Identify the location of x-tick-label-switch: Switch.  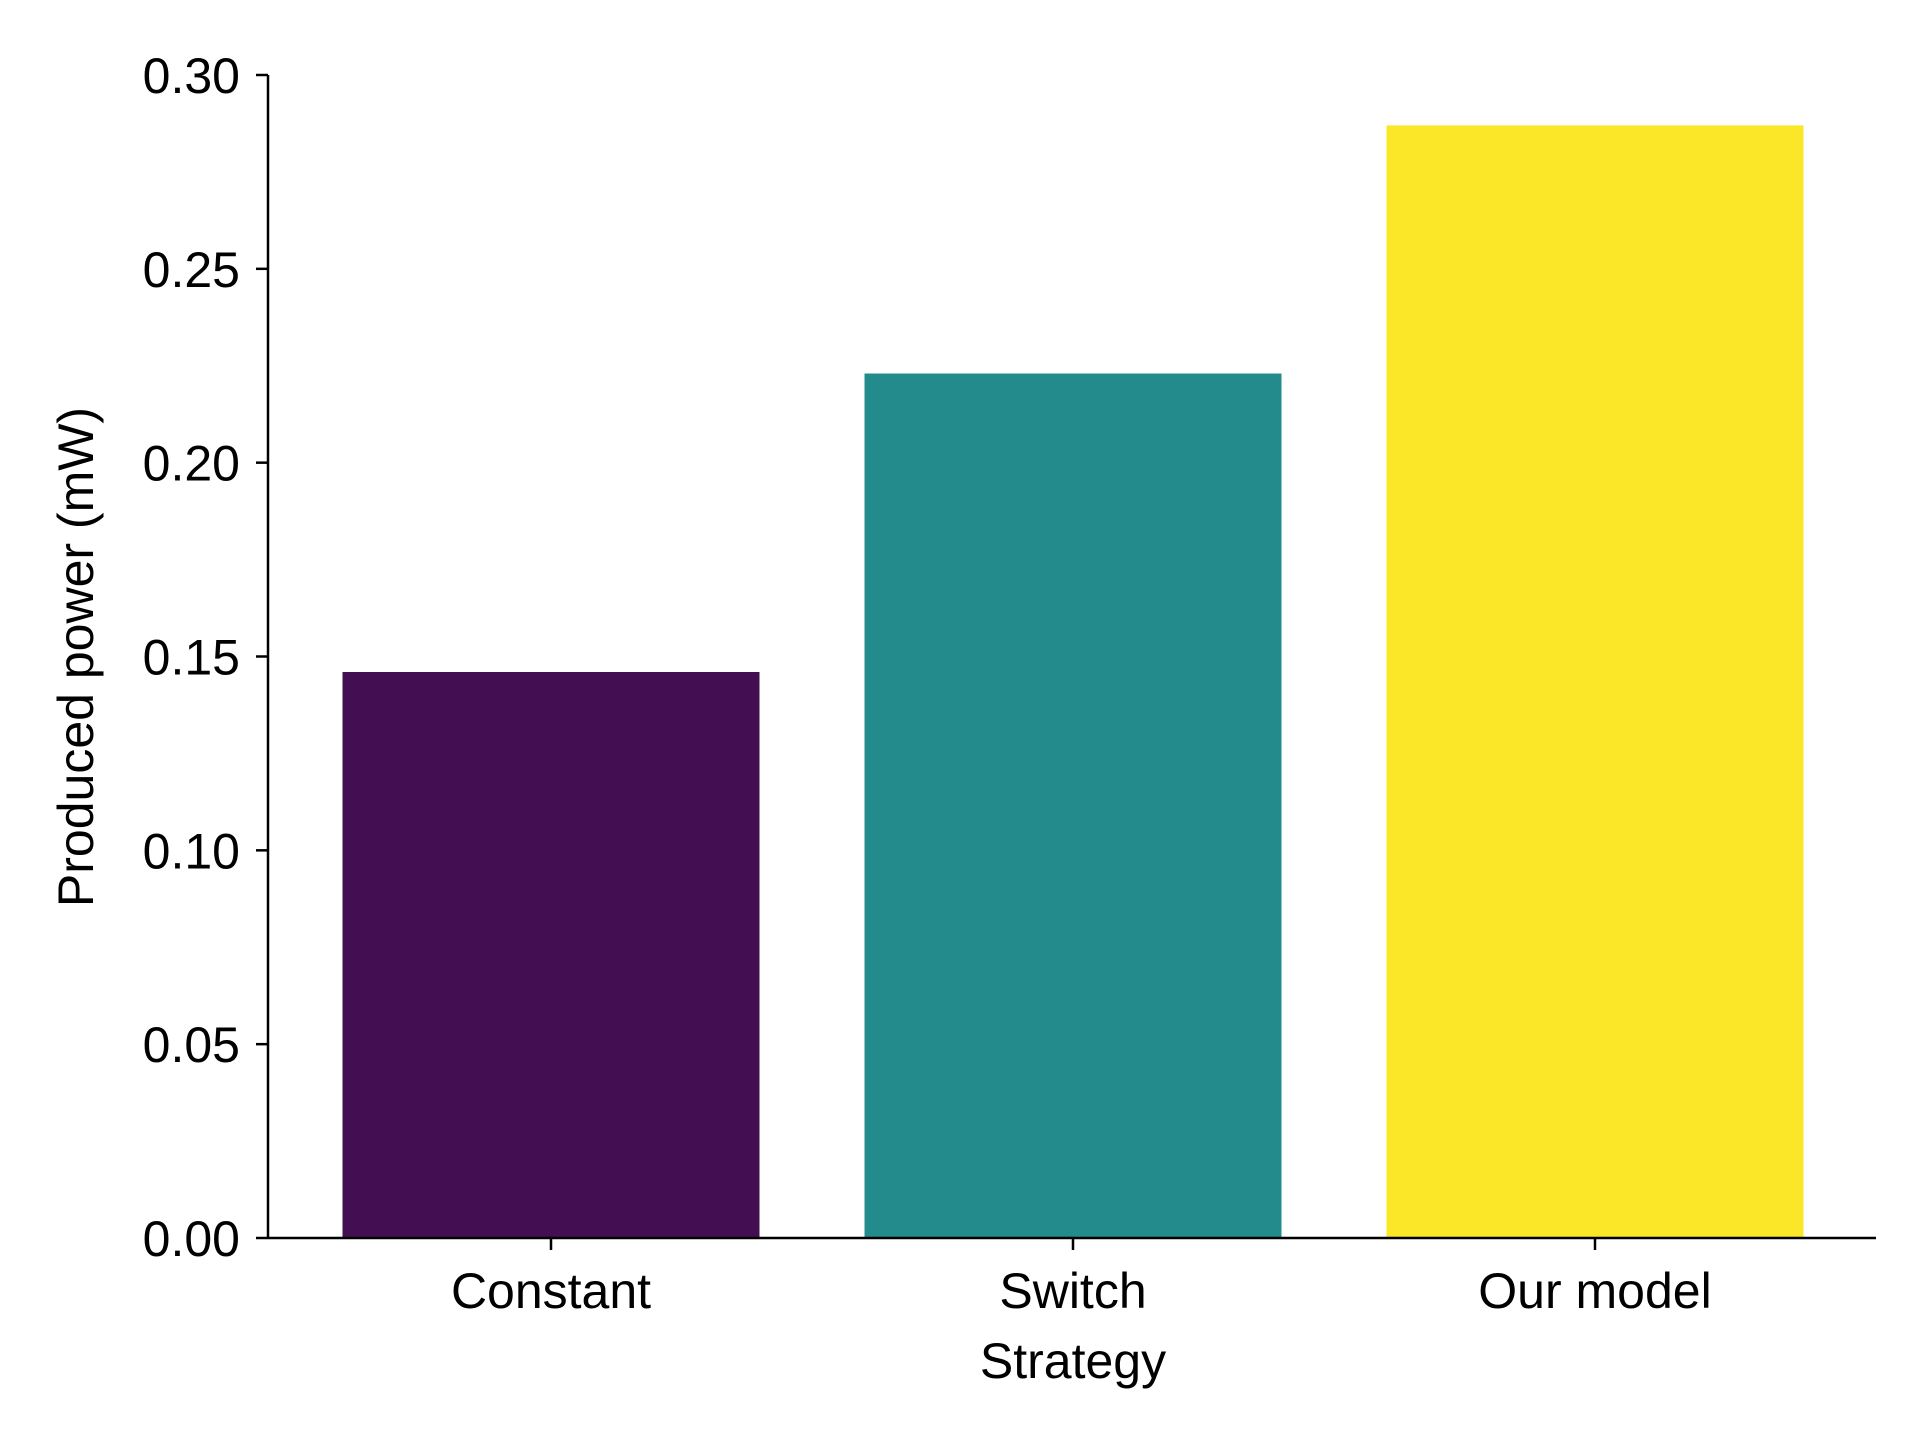
(1072, 1291).